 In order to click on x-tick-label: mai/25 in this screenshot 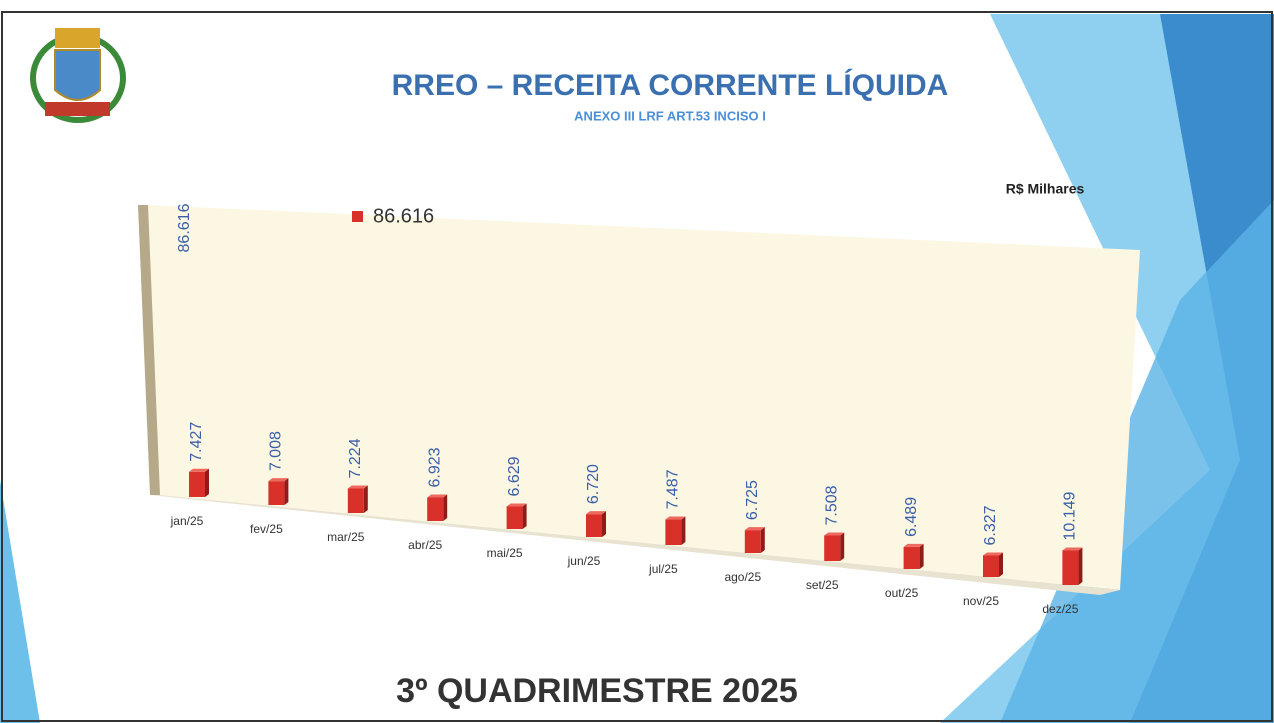, I will do `click(505, 553)`.